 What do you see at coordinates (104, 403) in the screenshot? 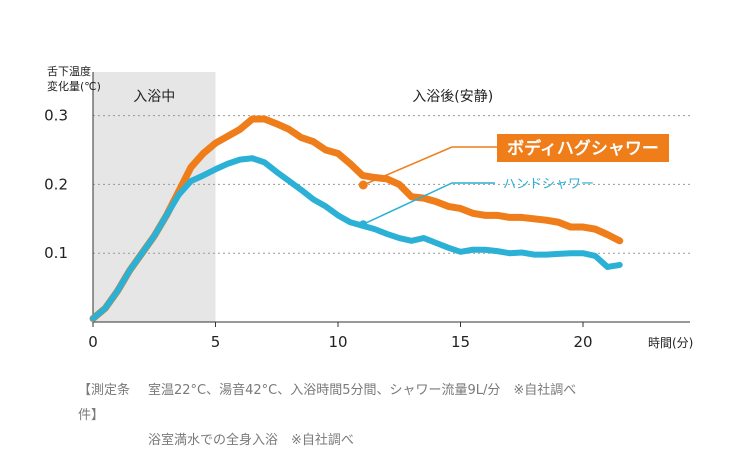
I see `notes-lead: 【測定条件】` at bounding box center [104, 403].